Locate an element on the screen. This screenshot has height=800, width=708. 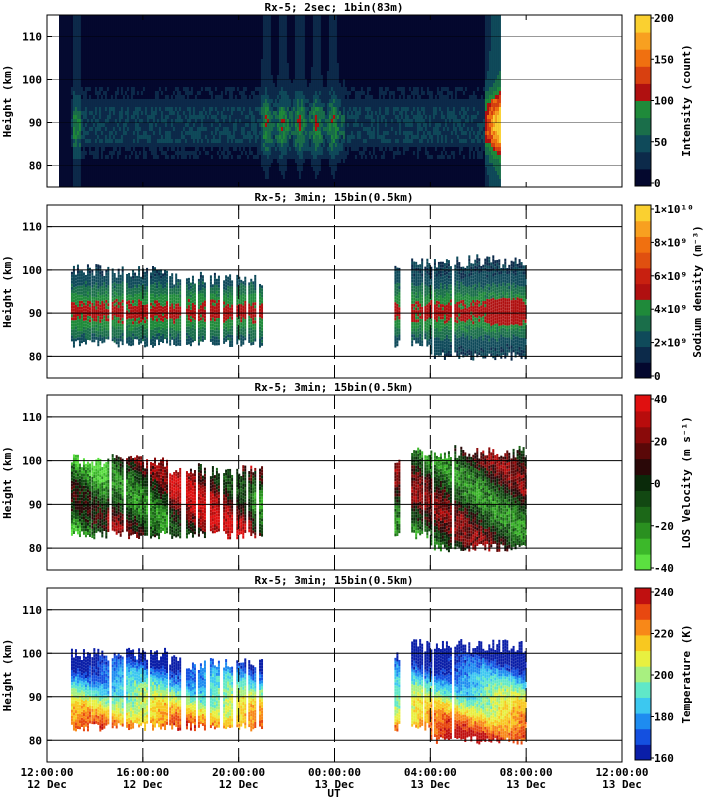
x-tick-time: 04:00:00 is located at coordinates (430, 772).